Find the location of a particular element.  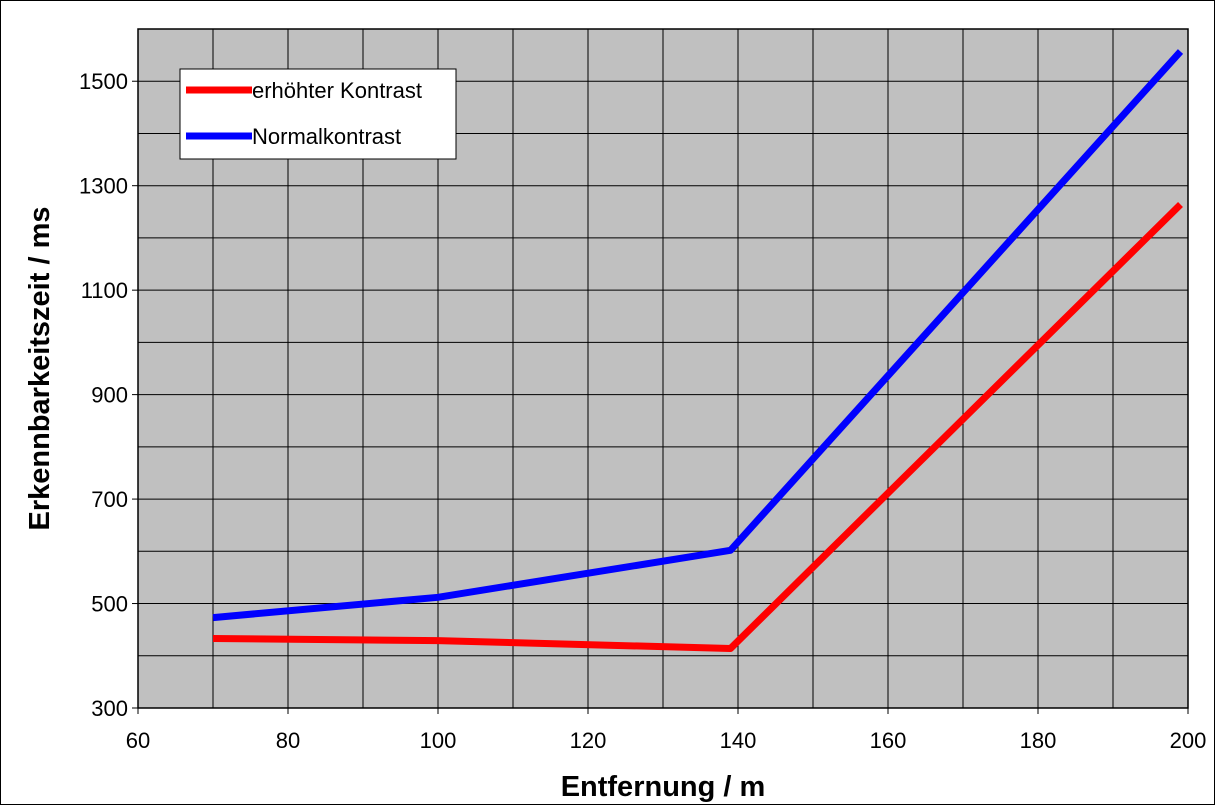

y-tick-label: 500 is located at coordinates (109, 604).